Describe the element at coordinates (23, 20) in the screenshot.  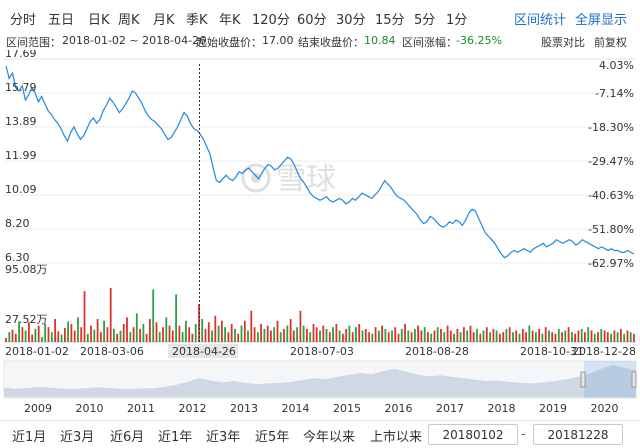
I see `tab-intraday: 分时` at that location.